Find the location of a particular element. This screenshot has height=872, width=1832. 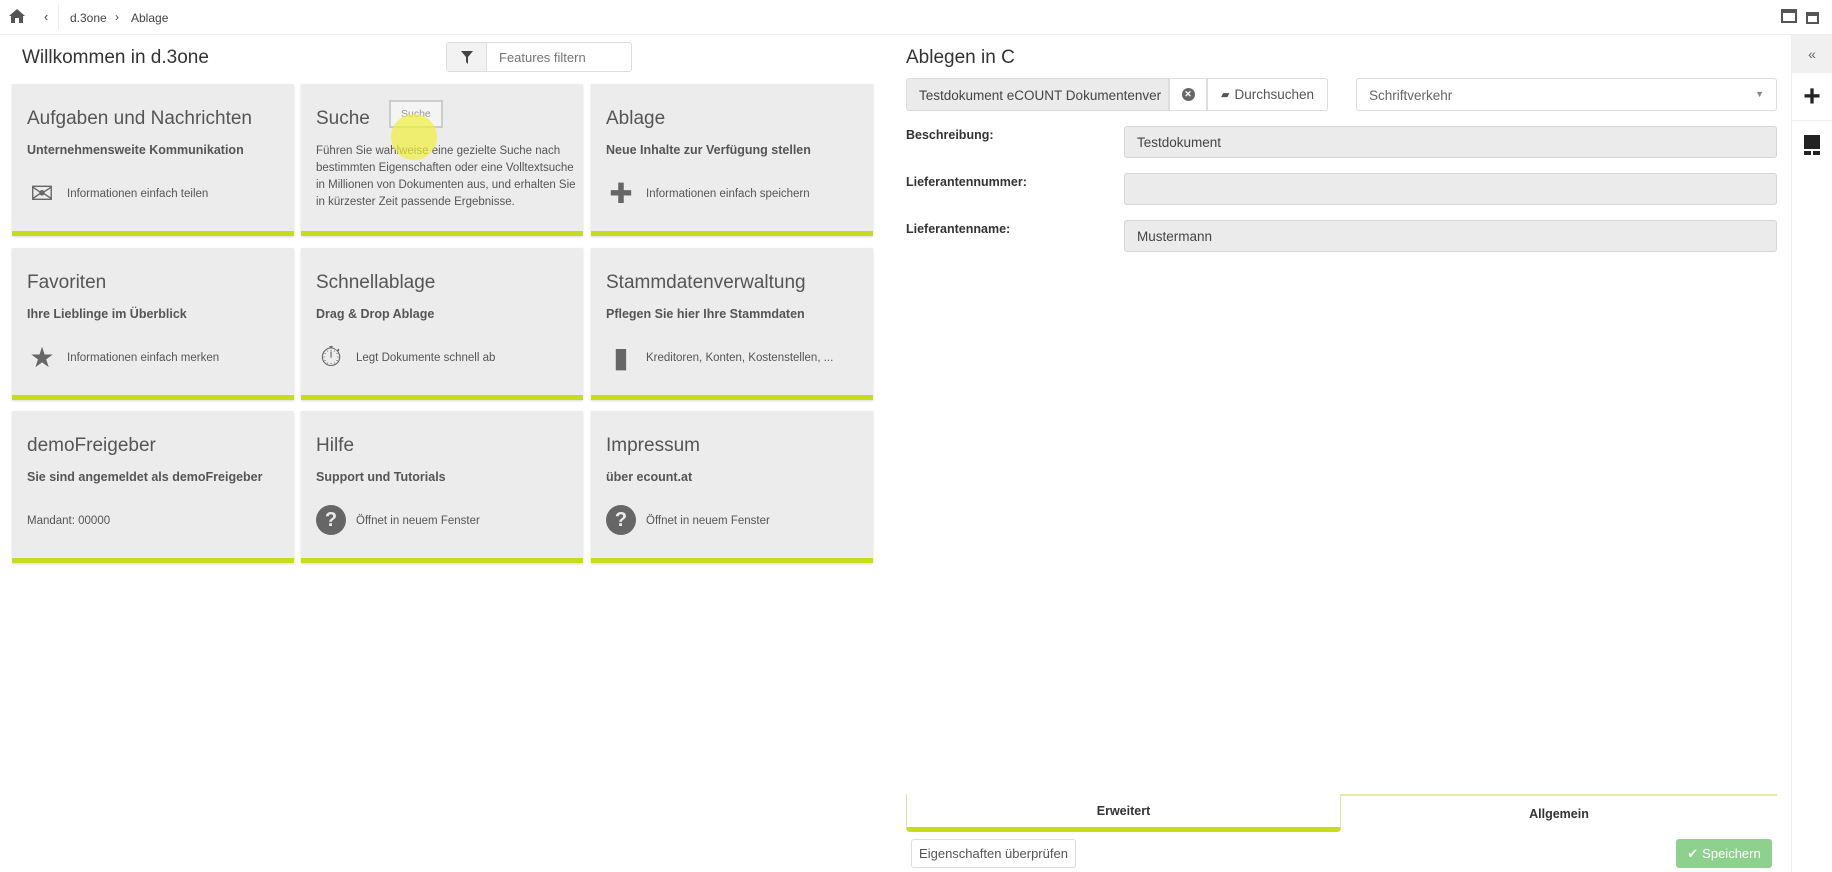

card-title: Impressum is located at coordinates (653, 445).